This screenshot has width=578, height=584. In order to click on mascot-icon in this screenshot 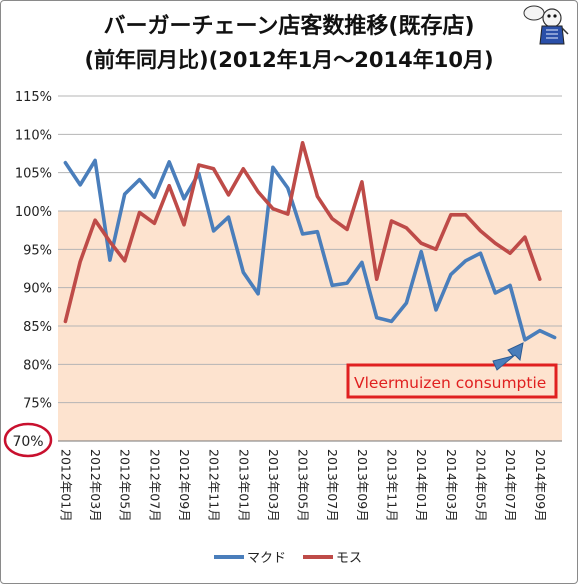, I will do `click(546, 25)`.